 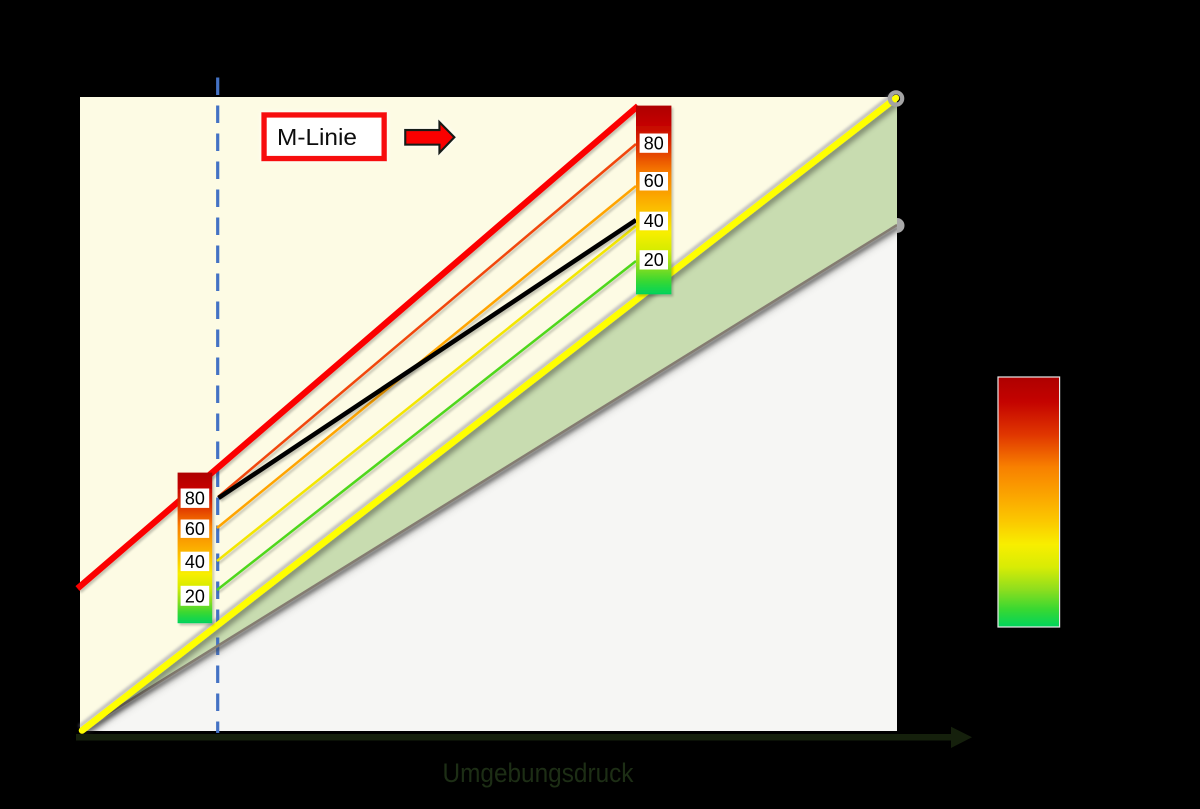 What do you see at coordinates (317, 137) in the screenshot?
I see `svg-text: M-Linie` at bounding box center [317, 137].